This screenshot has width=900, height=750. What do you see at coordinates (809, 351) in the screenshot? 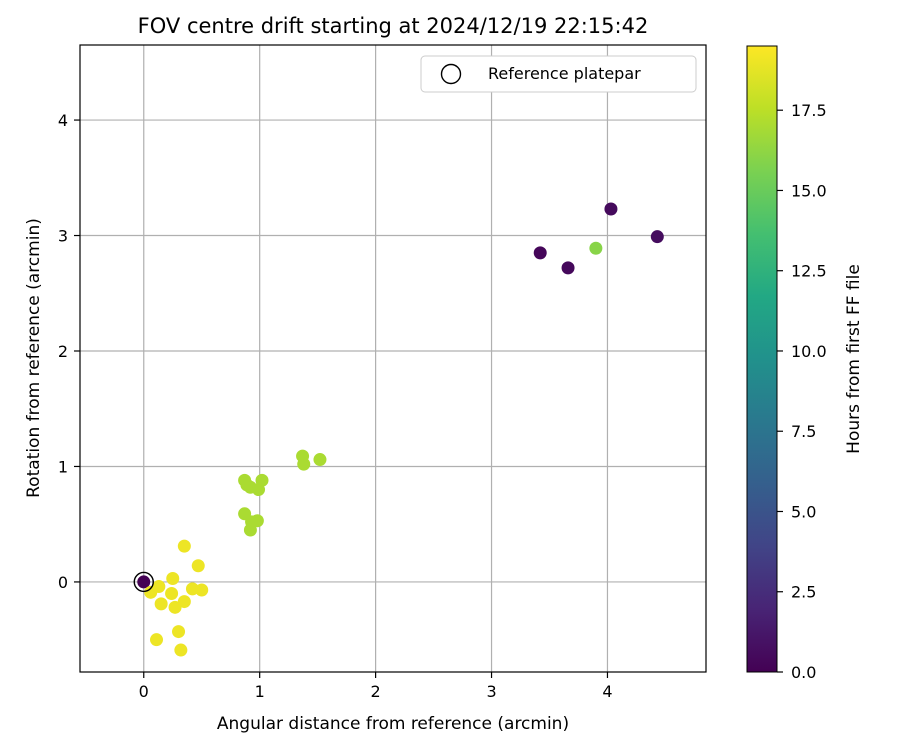
I see `colorbar-tick-label: 10.0` at bounding box center [809, 351].